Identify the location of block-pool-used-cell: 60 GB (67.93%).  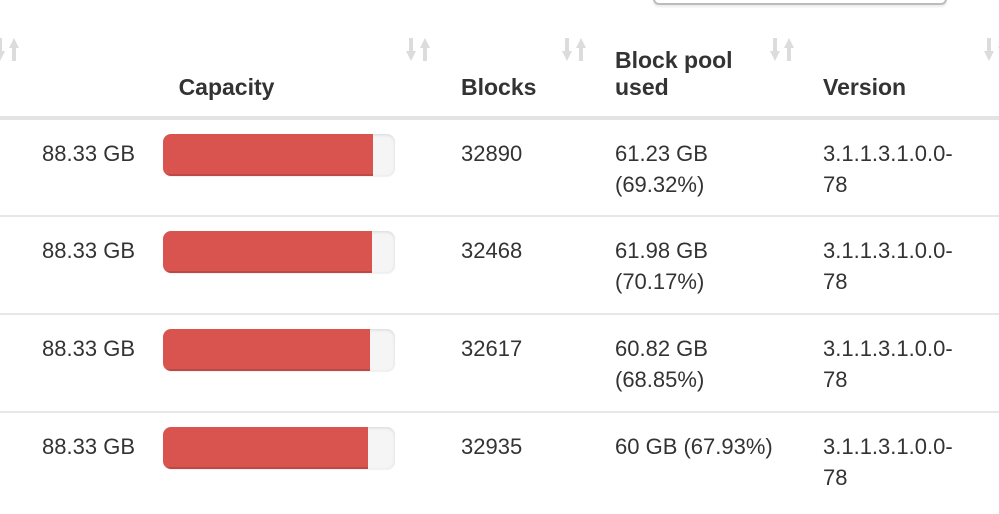
(705, 460).